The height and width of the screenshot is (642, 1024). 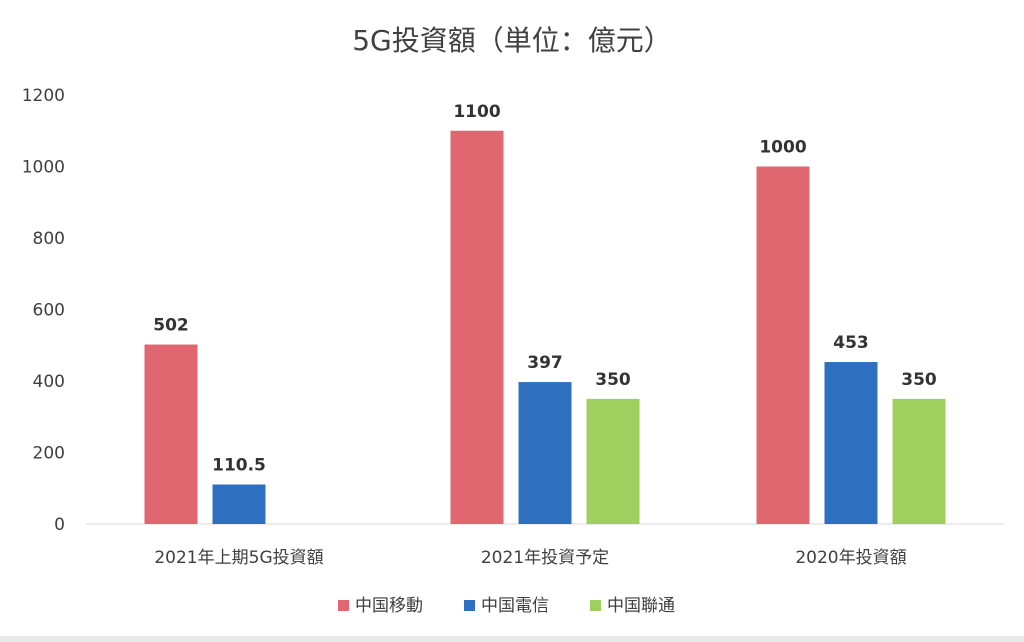 What do you see at coordinates (171, 326) in the screenshot?
I see `data-label: 502` at bounding box center [171, 326].